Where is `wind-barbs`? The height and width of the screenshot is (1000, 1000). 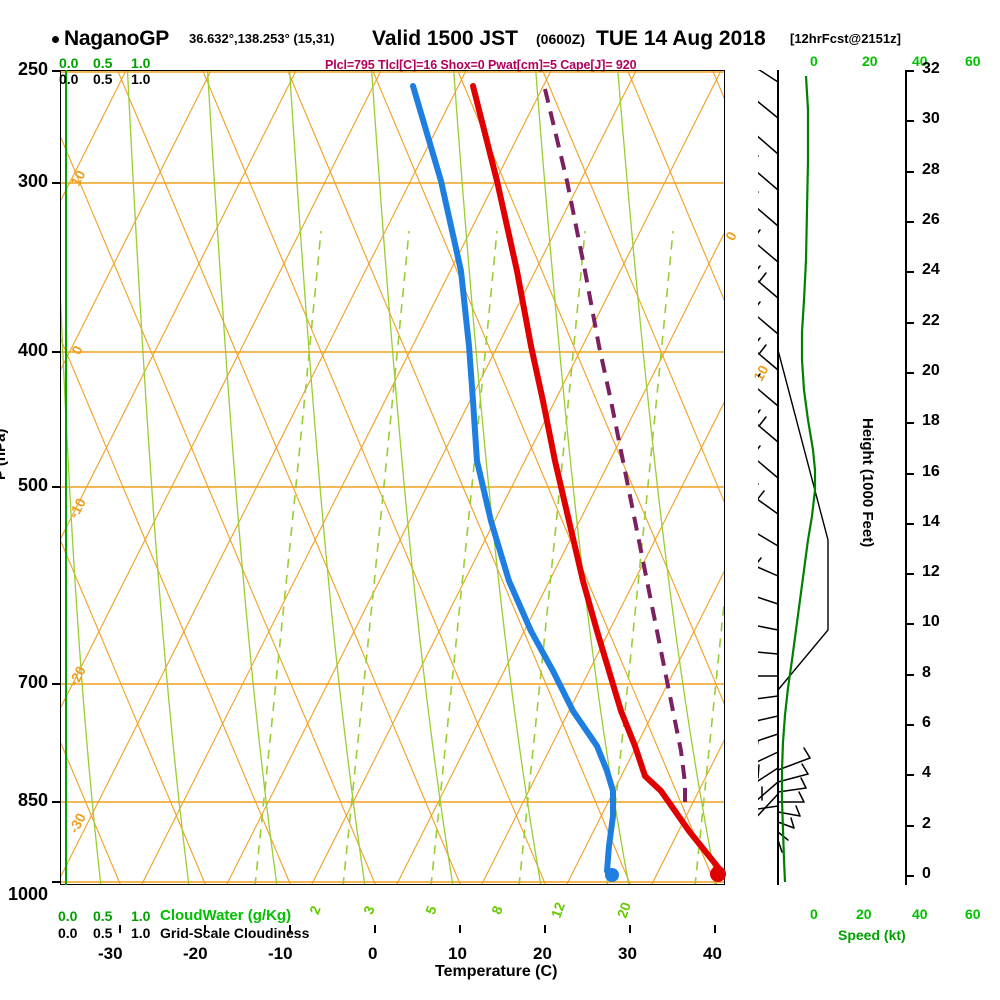 wind-barbs is located at coordinates (784, 466).